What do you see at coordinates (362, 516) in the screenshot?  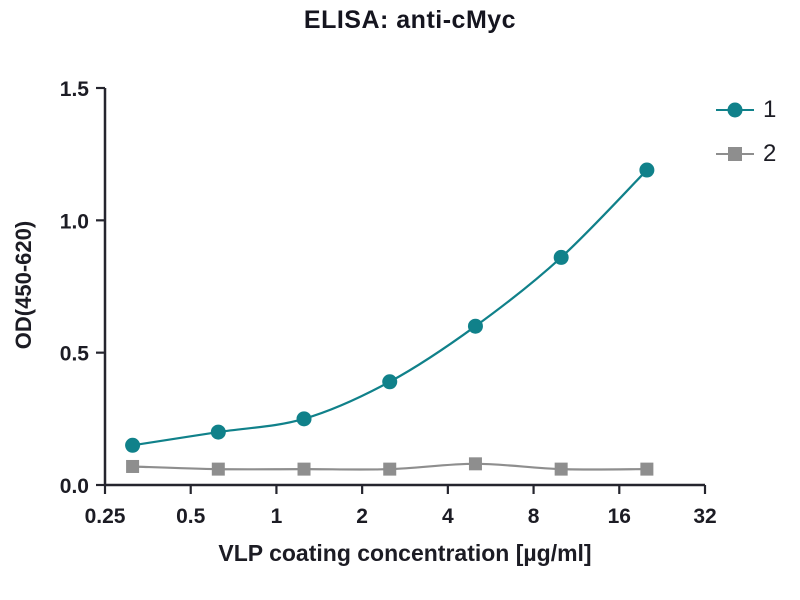 I see `x-tick-label: 2` at bounding box center [362, 516].